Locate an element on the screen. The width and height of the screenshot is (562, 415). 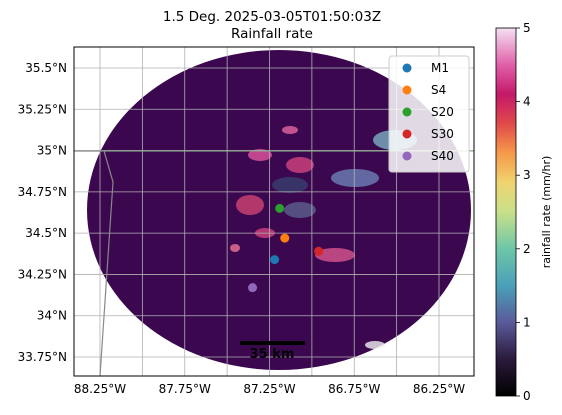
y-tick-label: 35.5°N is located at coordinates (46, 68).